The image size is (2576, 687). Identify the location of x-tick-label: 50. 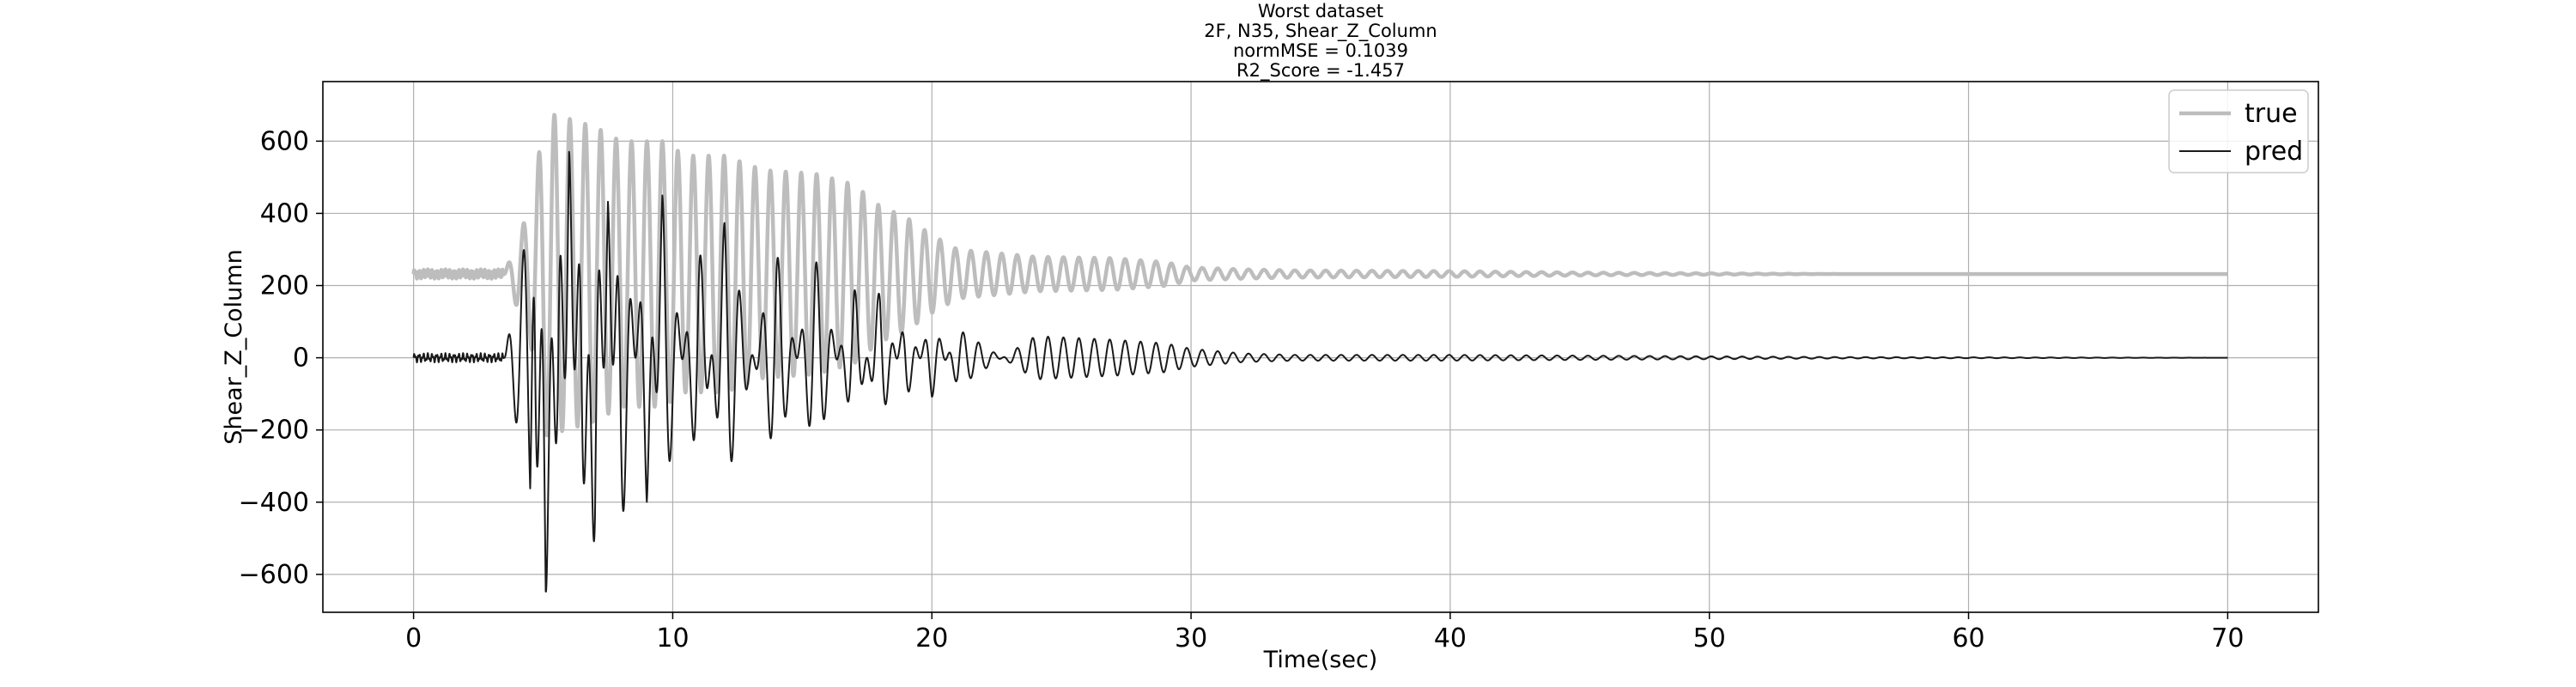
(1709, 638).